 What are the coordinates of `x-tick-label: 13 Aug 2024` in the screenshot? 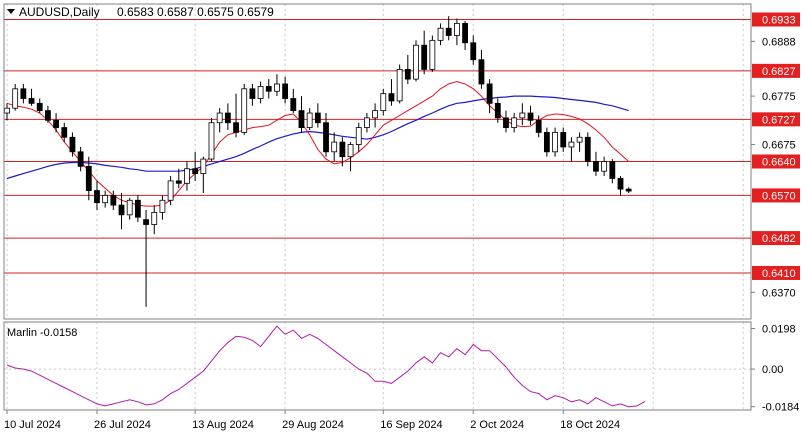 It's located at (223, 425).